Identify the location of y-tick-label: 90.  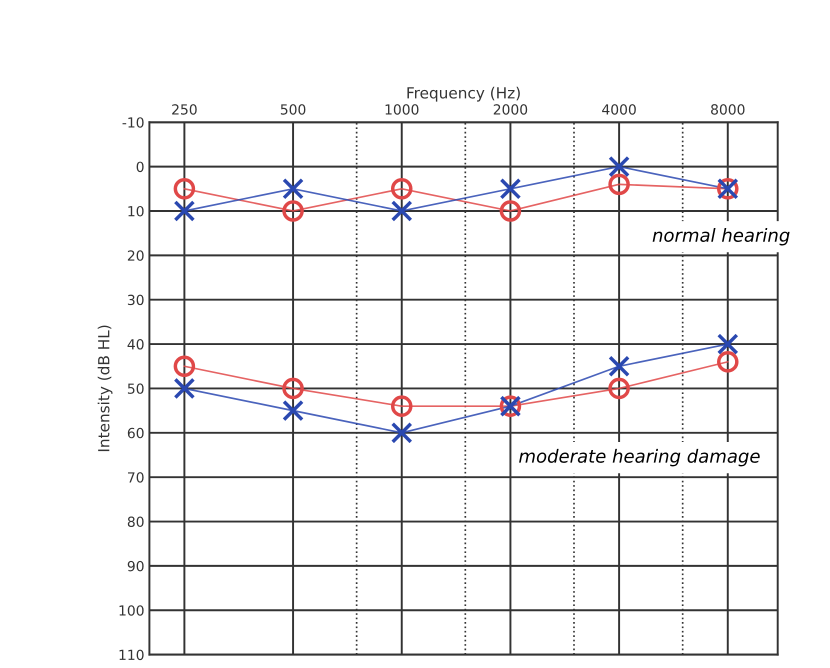
(136, 566).